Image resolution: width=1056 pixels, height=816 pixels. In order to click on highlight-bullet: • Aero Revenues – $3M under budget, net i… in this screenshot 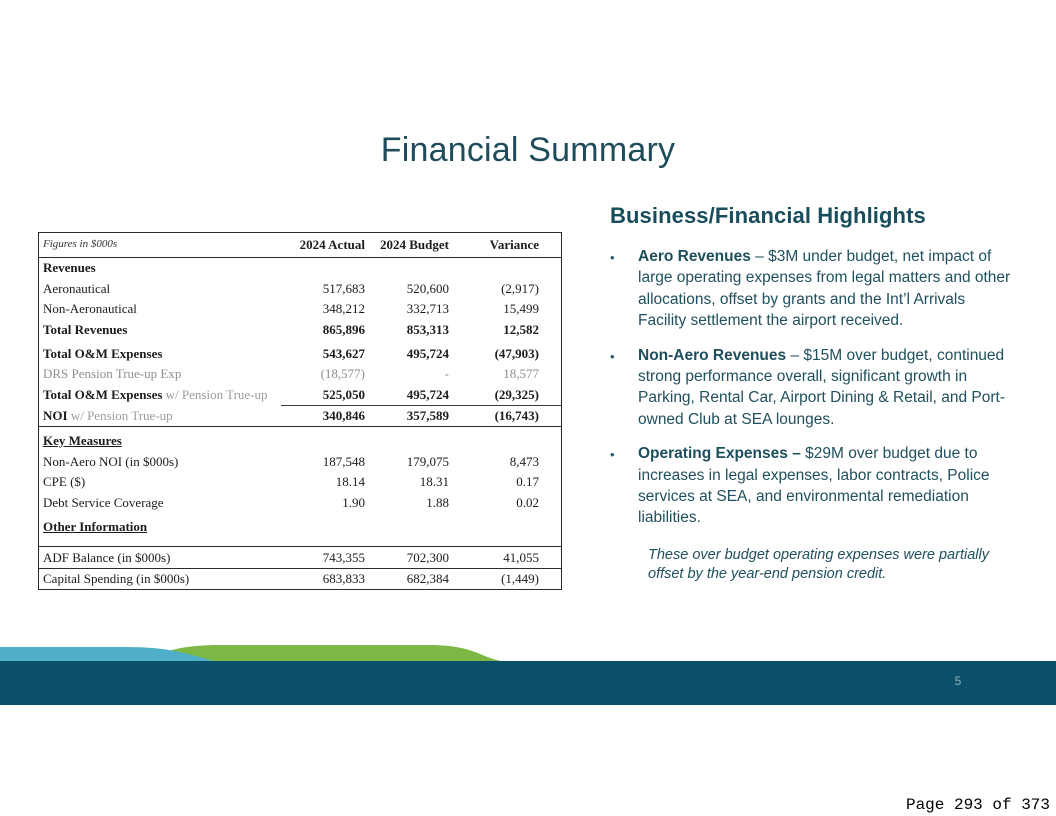, I will do `click(812, 289)`.